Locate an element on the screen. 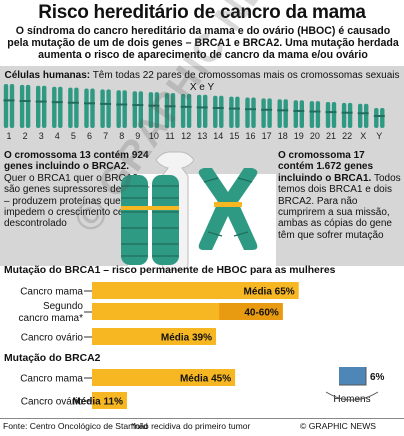  chromosome-pair-10: 10 is located at coordinates (154, 116).